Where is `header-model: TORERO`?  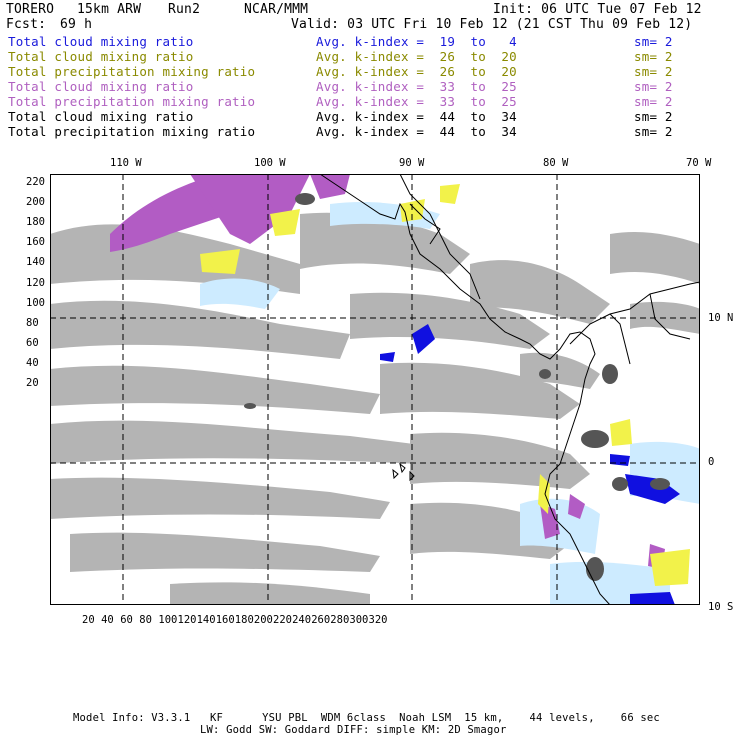
header-model: TORERO is located at coordinates (30, 9).